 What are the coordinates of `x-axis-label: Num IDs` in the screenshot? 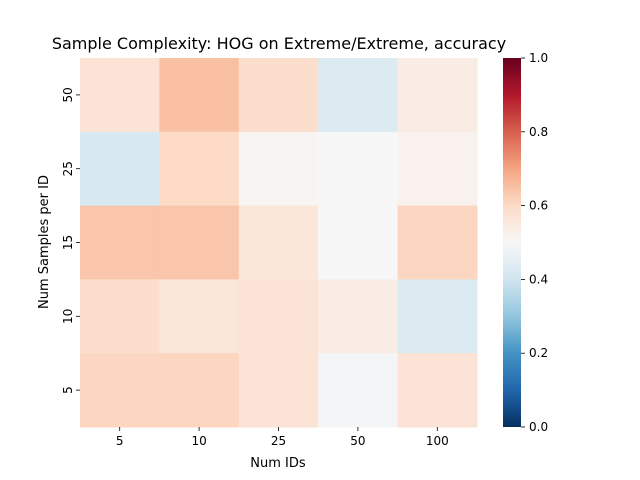 It's located at (278, 463).